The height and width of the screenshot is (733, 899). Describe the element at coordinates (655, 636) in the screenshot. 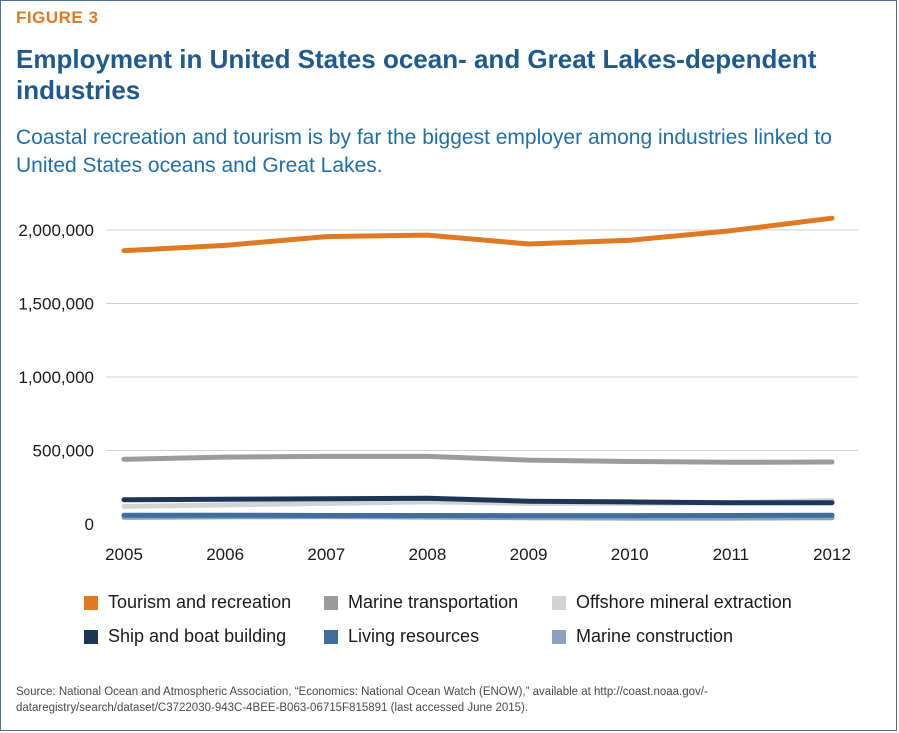

I see `legend-label: Marine construction` at that location.